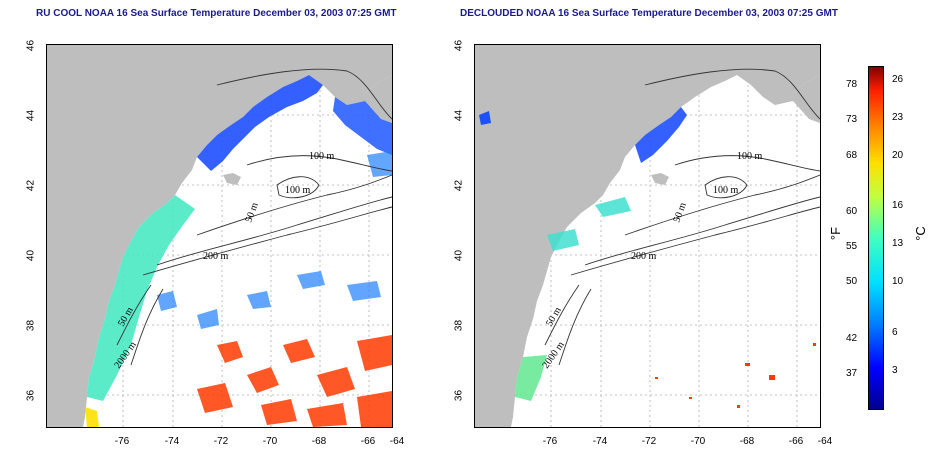 This screenshot has width=950, height=475. What do you see at coordinates (459, 325) in the screenshot?
I see `right-lat-38: 38` at bounding box center [459, 325].